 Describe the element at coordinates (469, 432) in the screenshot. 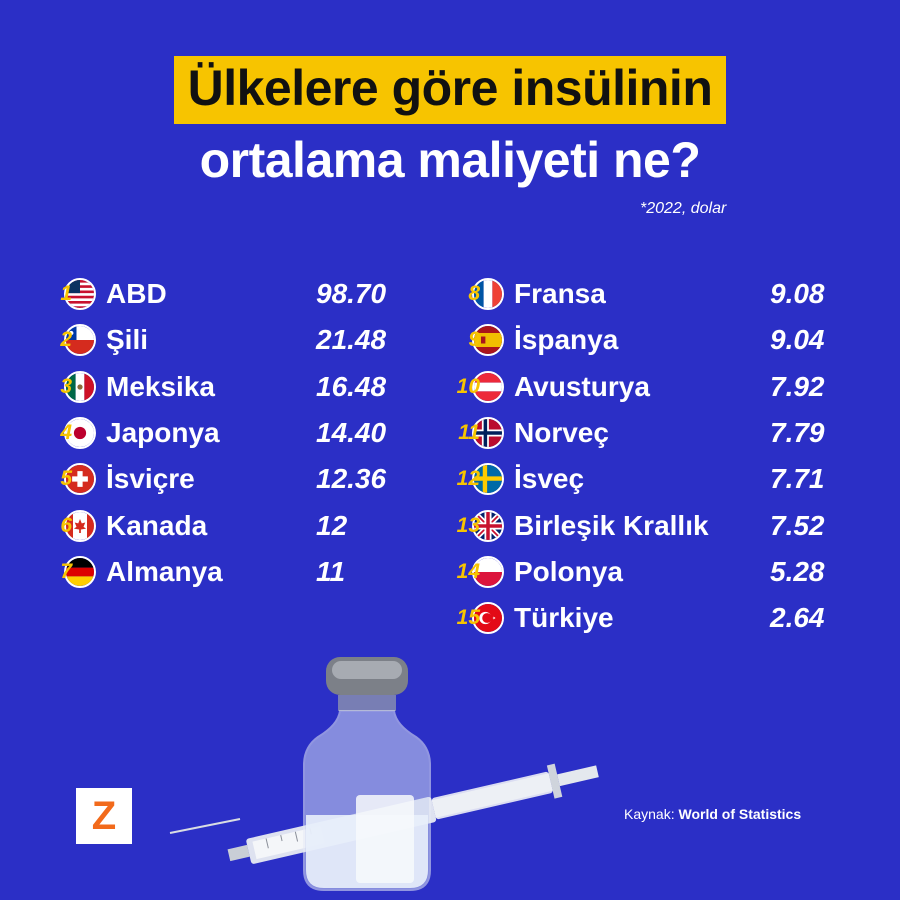

I see `rank-number: 11` at that location.